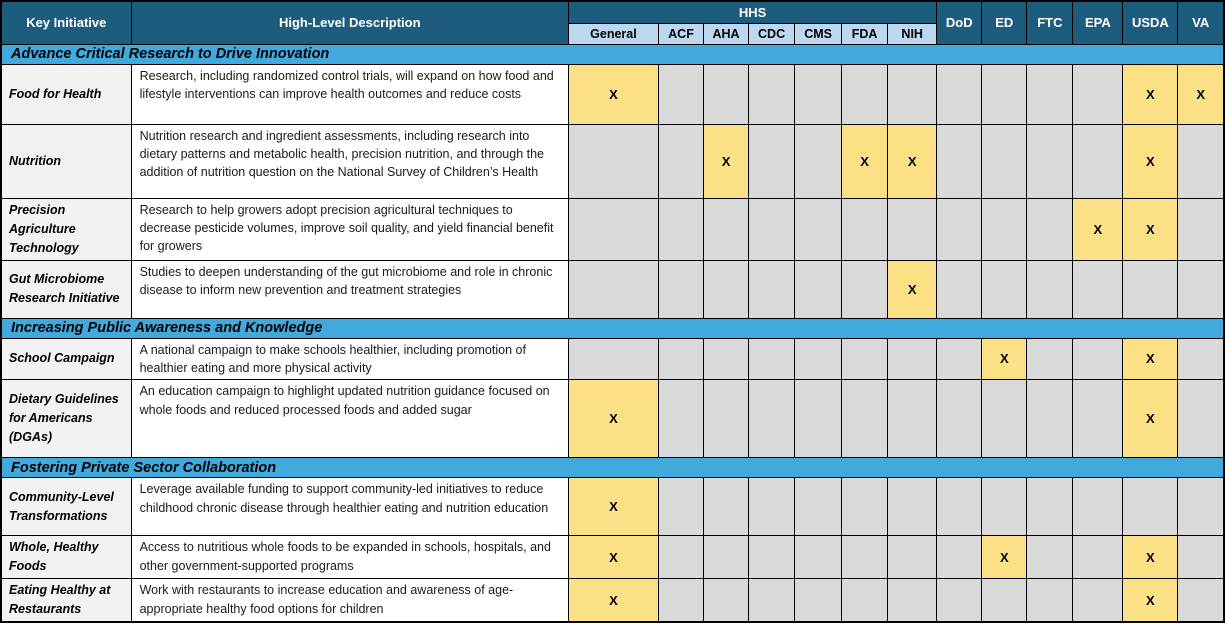 Image resolution: width=1225 pixels, height=623 pixels. I want to click on col-header-hhs-group: HHS, so click(752, 12).